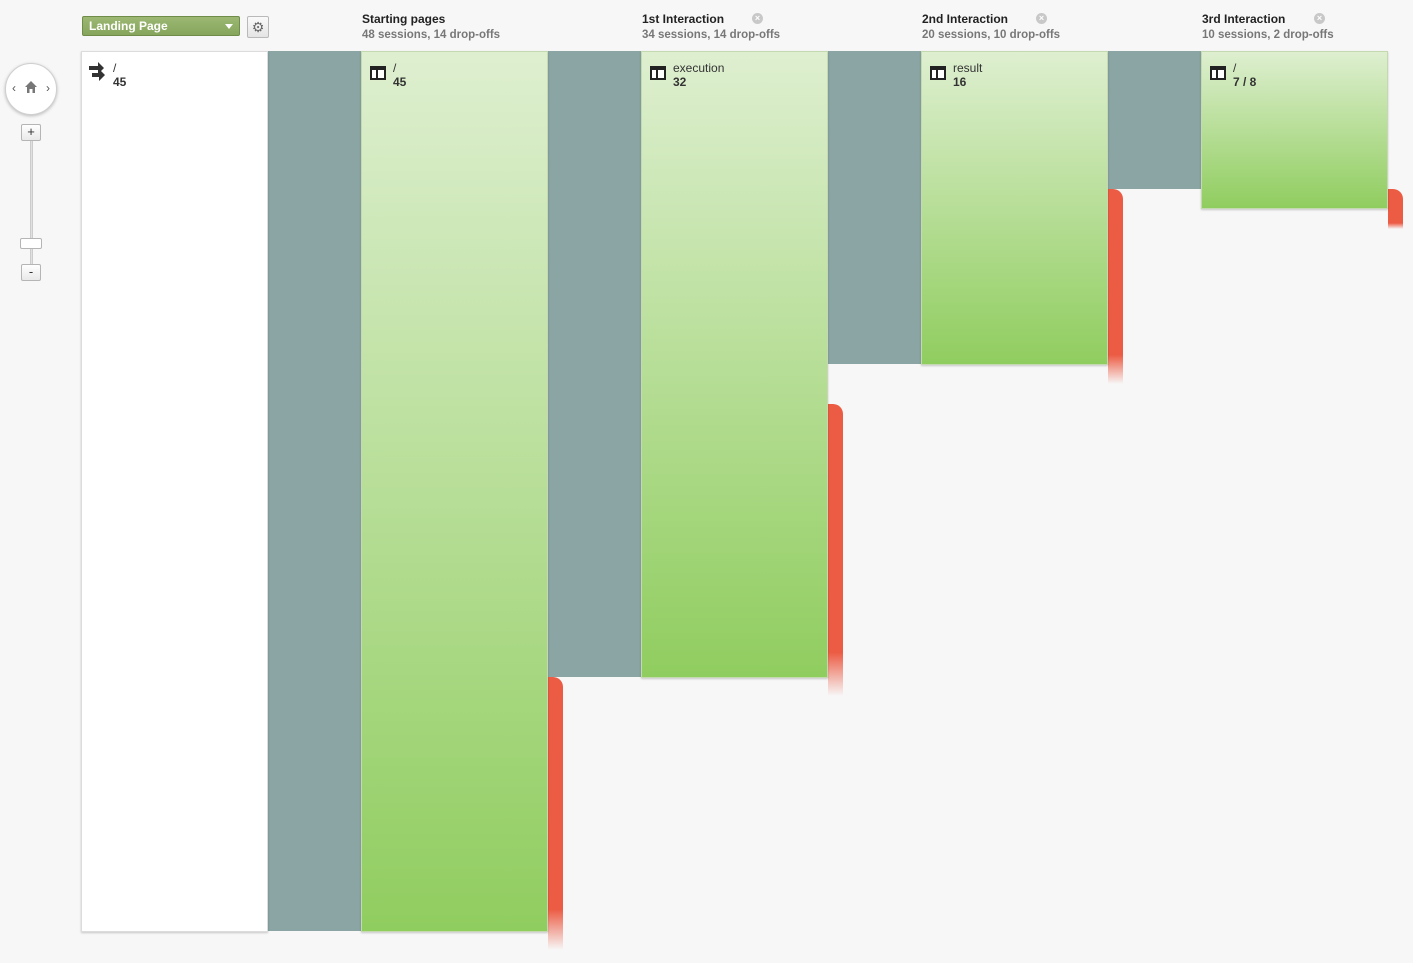  What do you see at coordinates (14, 88) in the screenshot?
I see `chevron-left-icon: ‹` at bounding box center [14, 88].